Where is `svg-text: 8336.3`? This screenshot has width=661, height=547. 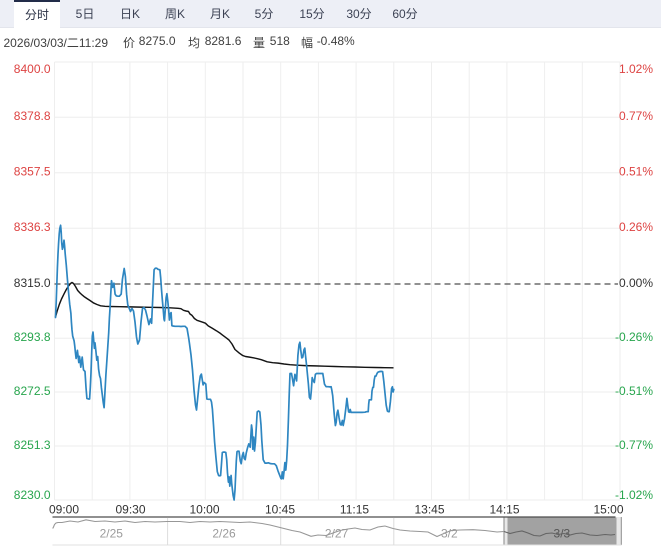 svg-text: 8336.3 is located at coordinates (32, 227).